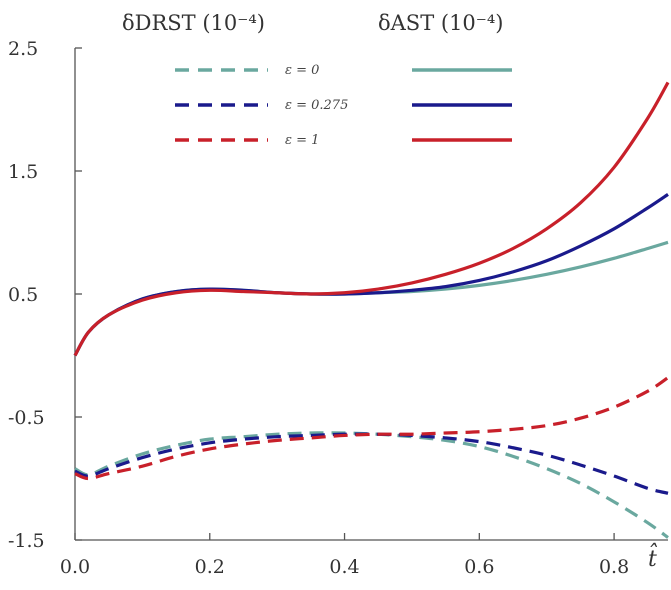  I want to click on dashed-series-header: δDRST (10⁻⁴), so click(193, 23).